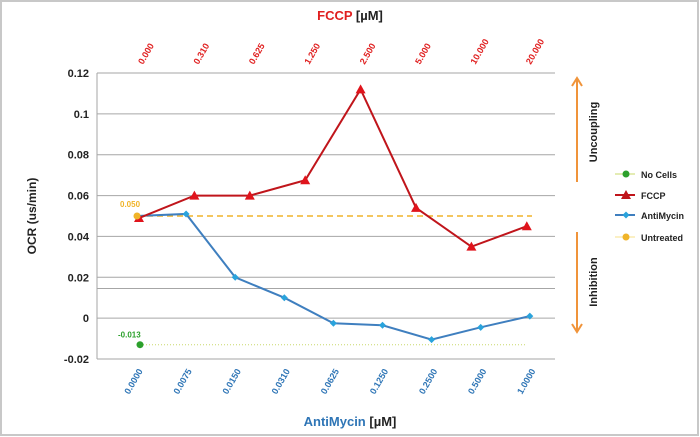 The image size is (700, 437). Describe the element at coordinates (369, 15) in the screenshot. I see `x-top-axis-unit: [µM]` at that location.